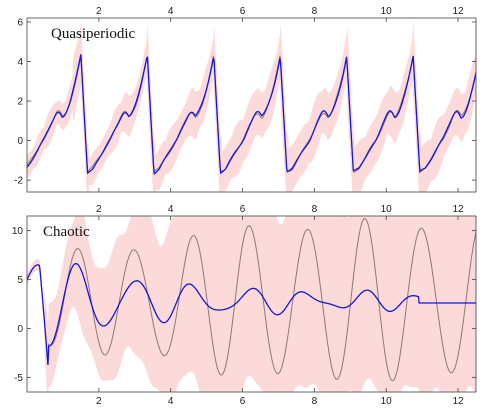 The image size is (489, 414). Describe the element at coordinates (18, 378) in the screenshot. I see `y-tick-label: -5` at that location.